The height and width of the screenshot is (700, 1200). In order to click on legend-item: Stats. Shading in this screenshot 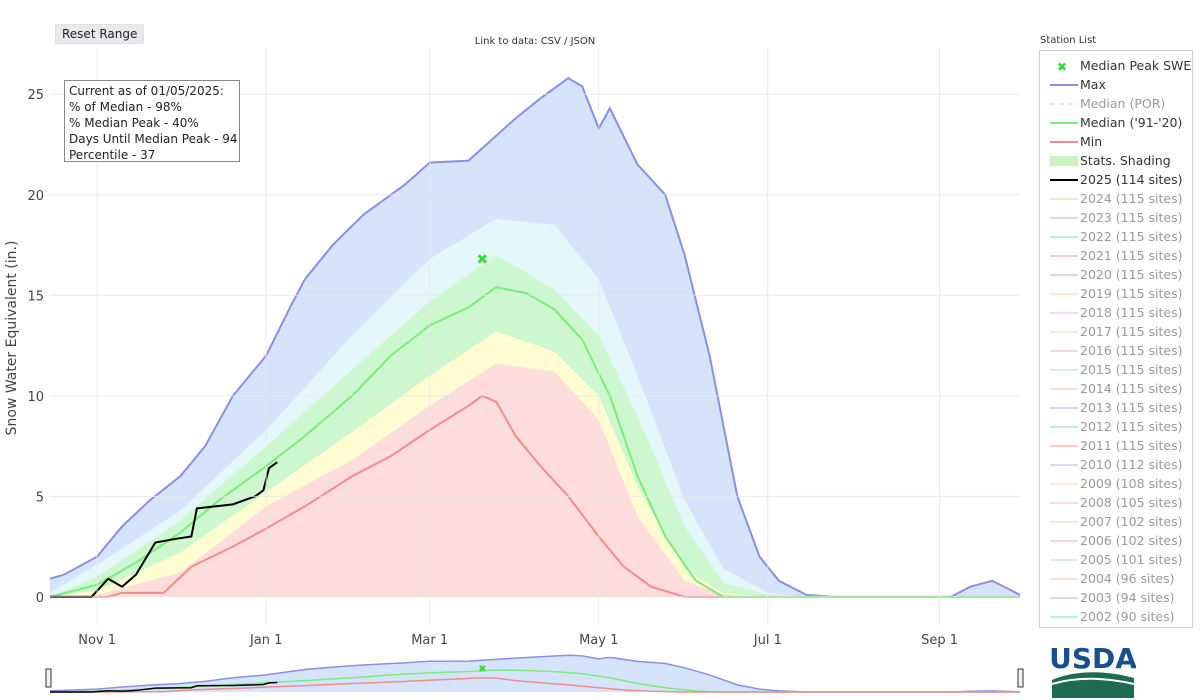, I will do `click(1116, 161)`.